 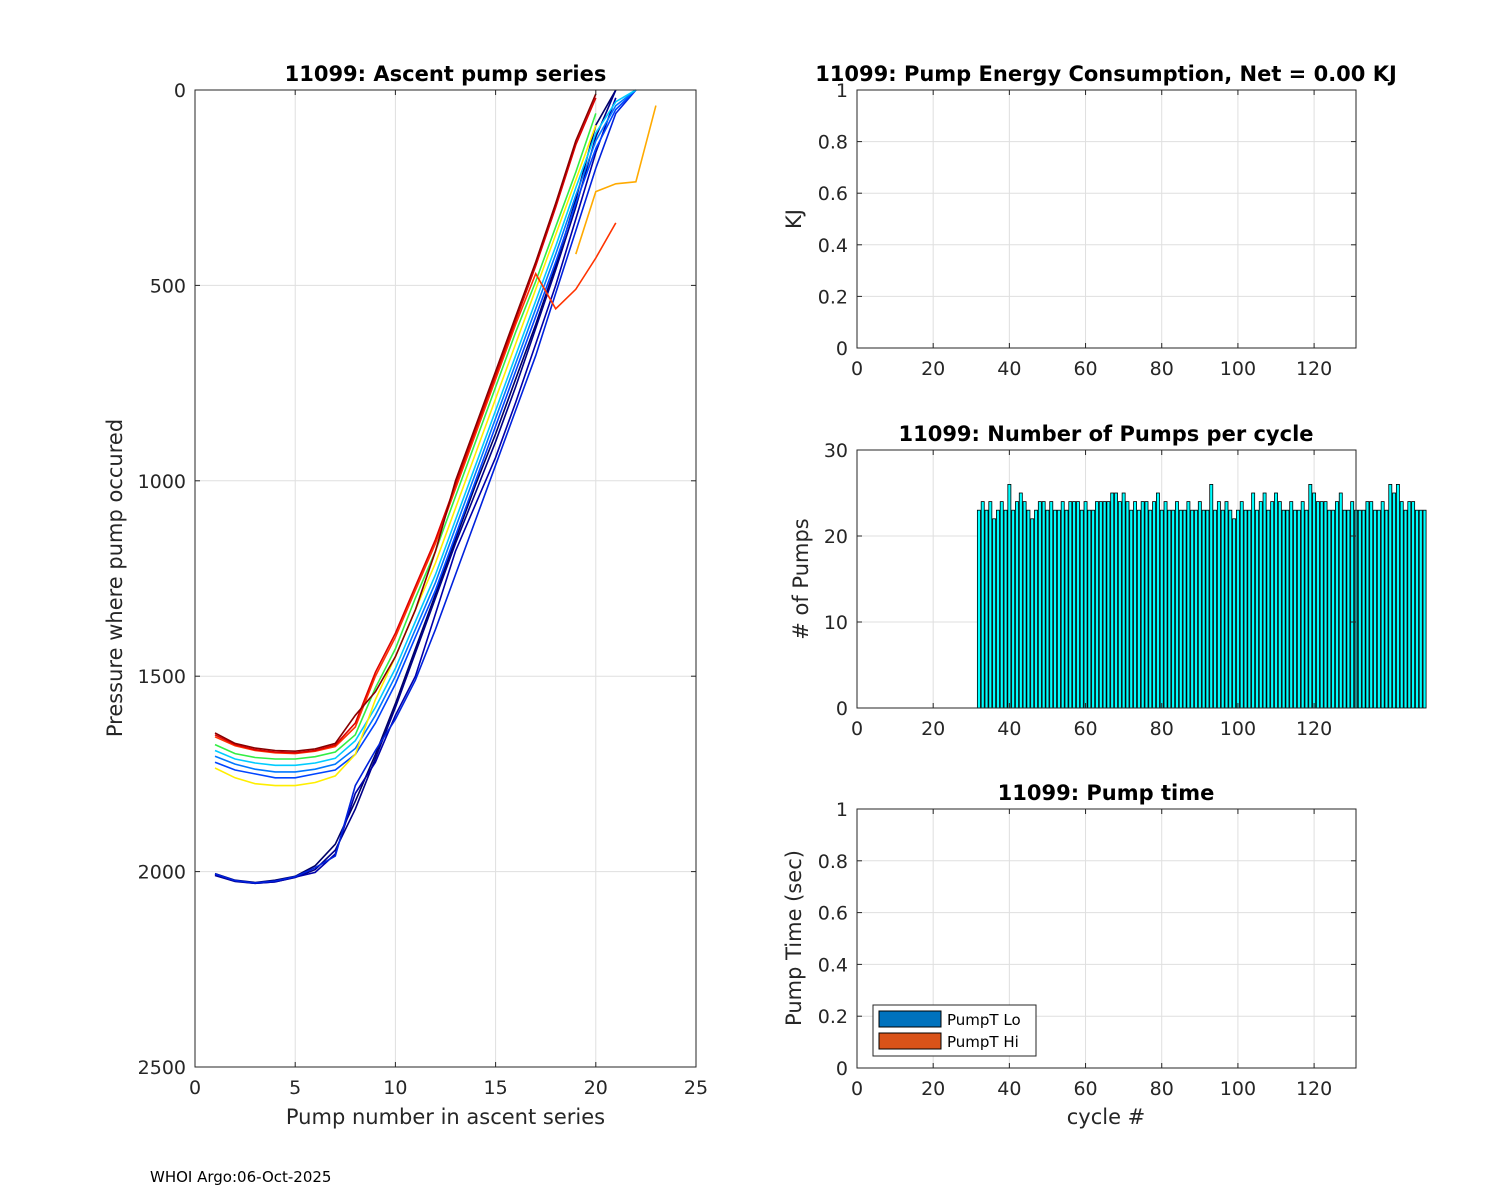 What do you see at coordinates (842, 91) in the screenshot?
I see `y-tick-label: 1` at bounding box center [842, 91].